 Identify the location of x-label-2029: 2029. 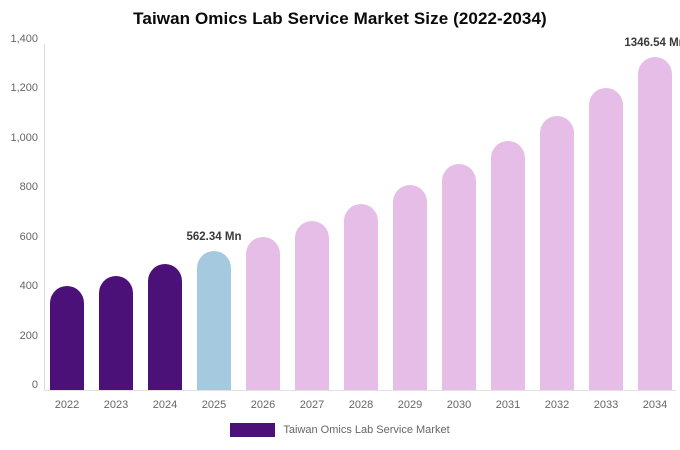
(410, 405).